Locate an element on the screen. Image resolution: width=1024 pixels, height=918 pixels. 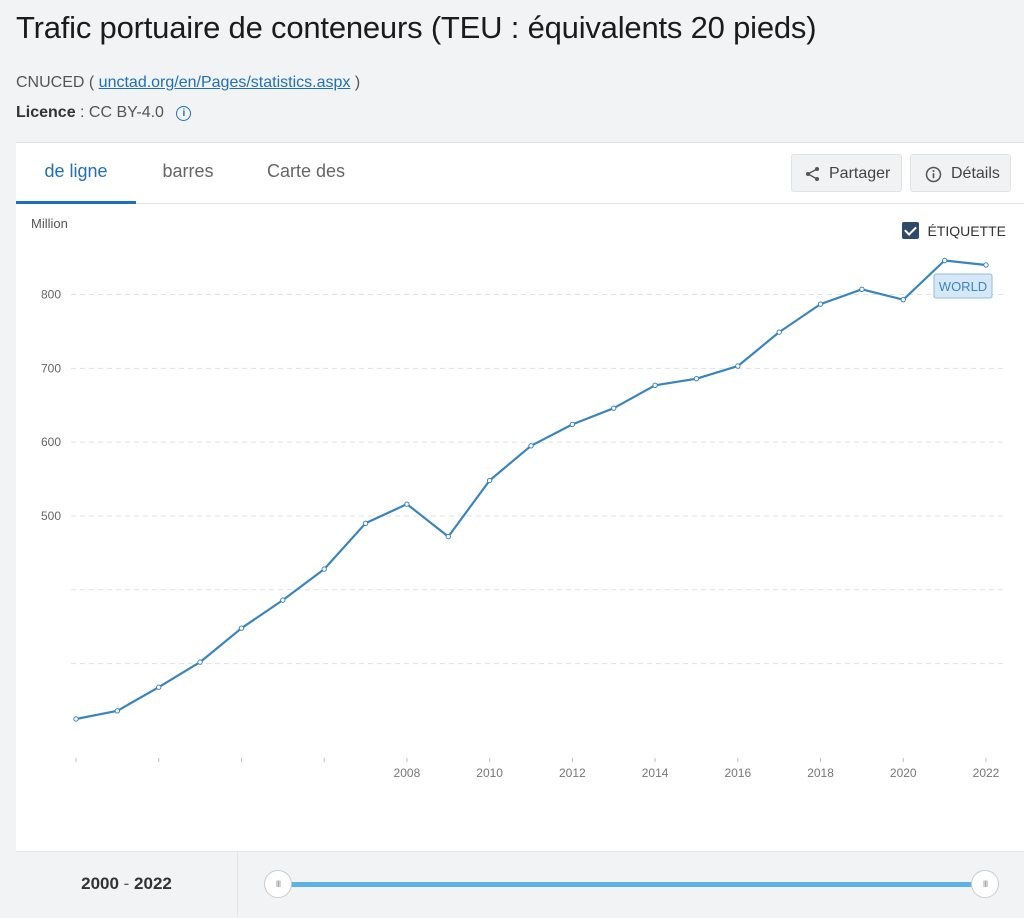
source-suffix: ) is located at coordinates (355, 82).